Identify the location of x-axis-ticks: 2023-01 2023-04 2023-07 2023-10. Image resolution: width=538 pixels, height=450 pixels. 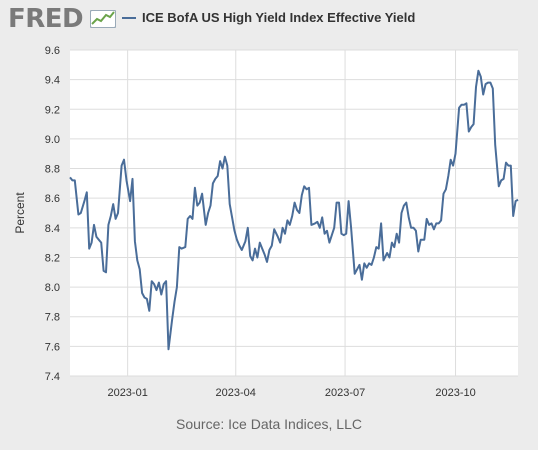
(291, 393).